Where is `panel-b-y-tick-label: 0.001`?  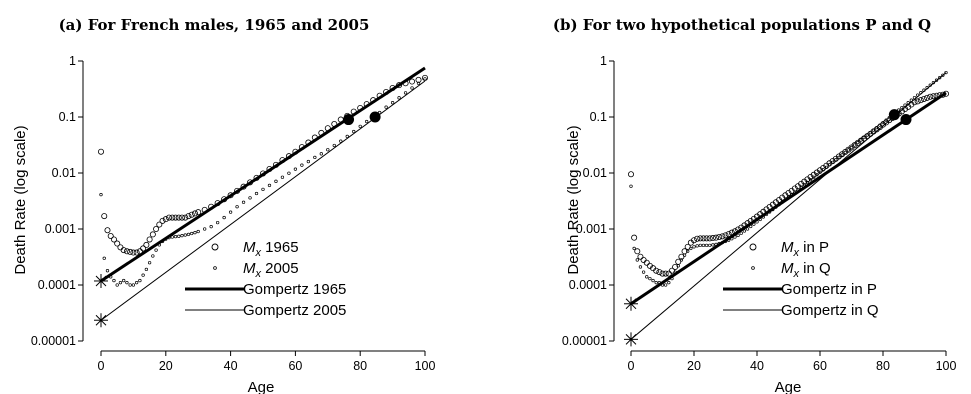
panel-b-y-tick-label: 0.001 is located at coordinates (591, 229).